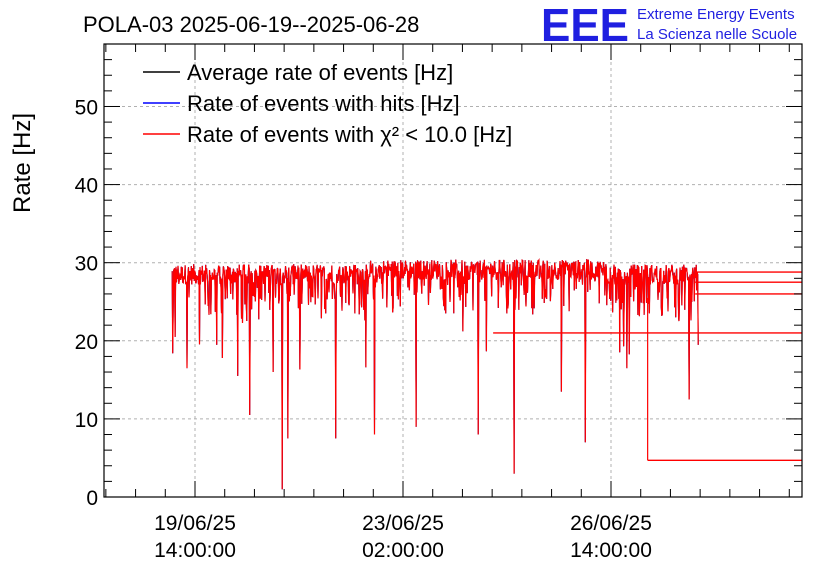 The height and width of the screenshot is (572, 836). What do you see at coordinates (717, 34) in the screenshot?
I see `logo-line2: La Scienza nelle Scuole` at bounding box center [717, 34].